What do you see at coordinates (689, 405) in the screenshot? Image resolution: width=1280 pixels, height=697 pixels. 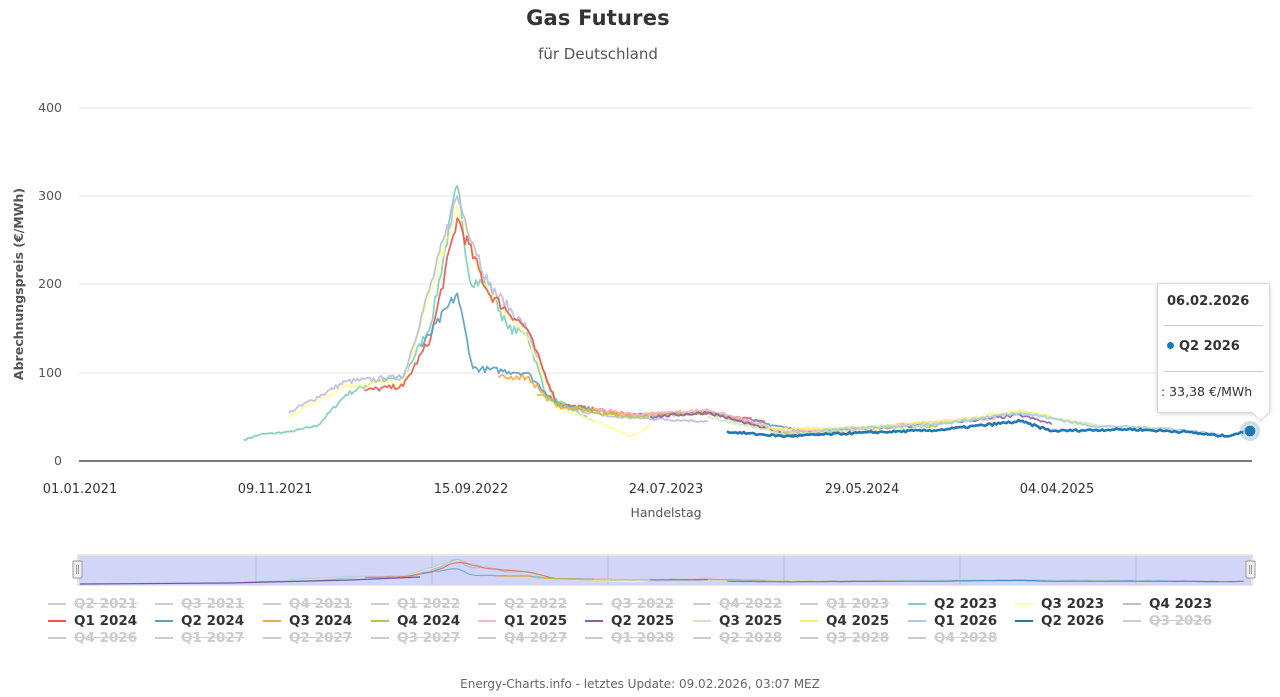 I see `series-line-q3-2024` at bounding box center [689, 405].